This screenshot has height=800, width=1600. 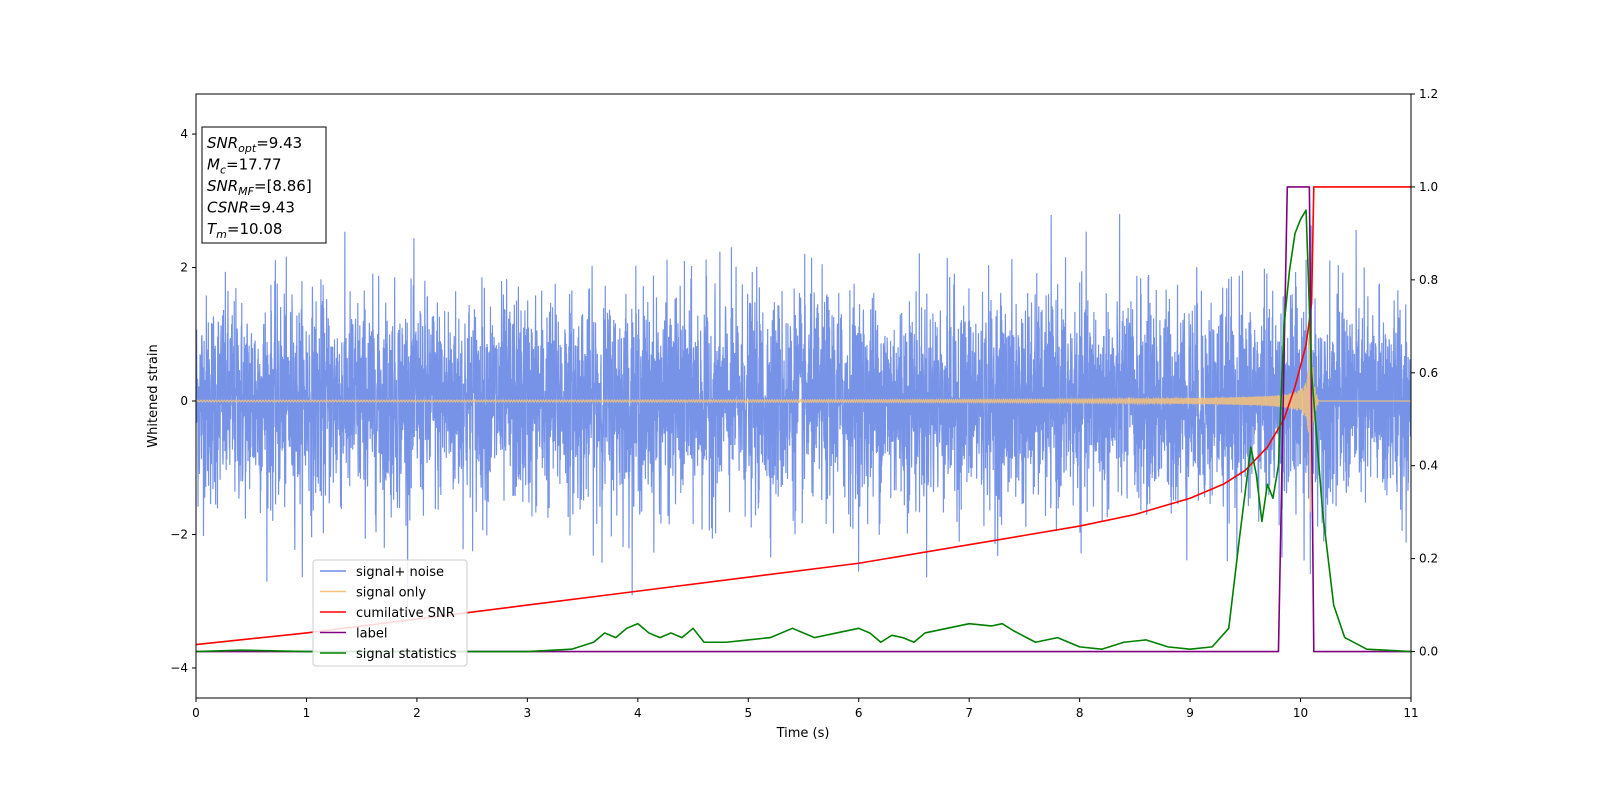 What do you see at coordinates (1428, 559) in the screenshot?
I see `y2-tick-label: 0.2` at bounding box center [1428, 559].